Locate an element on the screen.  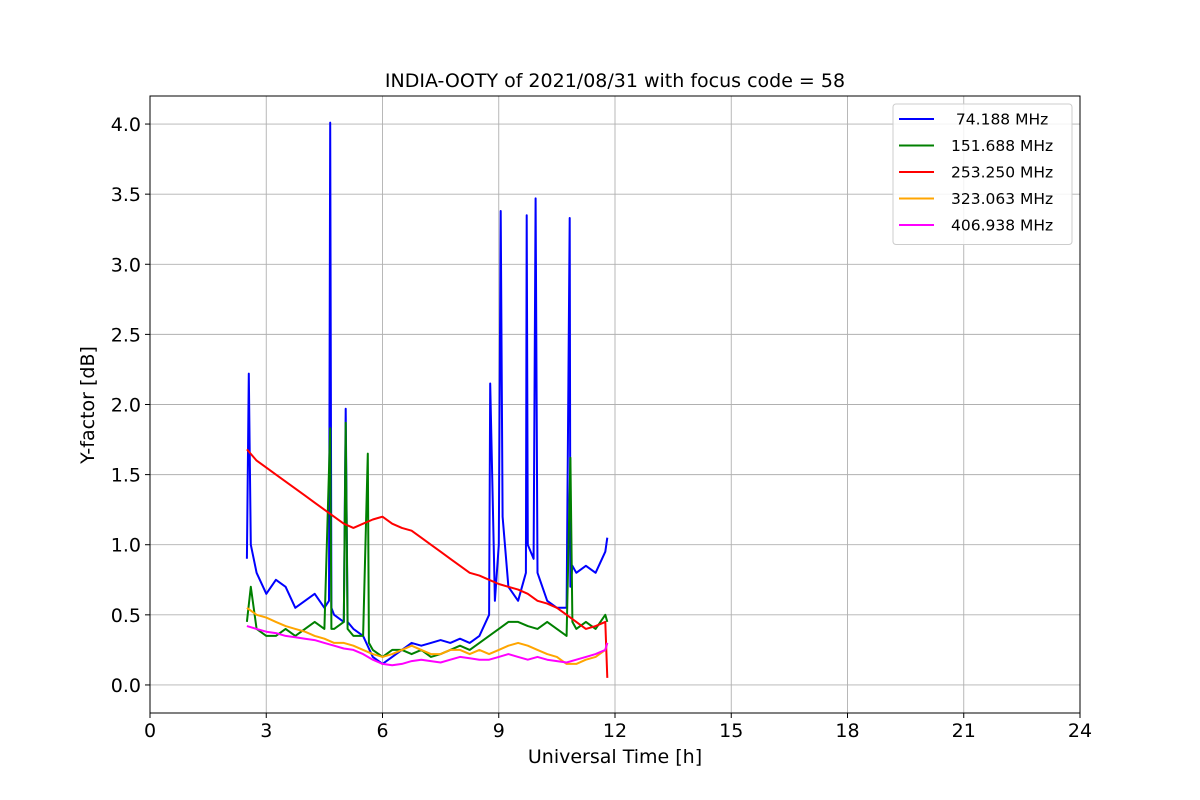
x-tick-label: 12 is located at coordinates (615, 731).